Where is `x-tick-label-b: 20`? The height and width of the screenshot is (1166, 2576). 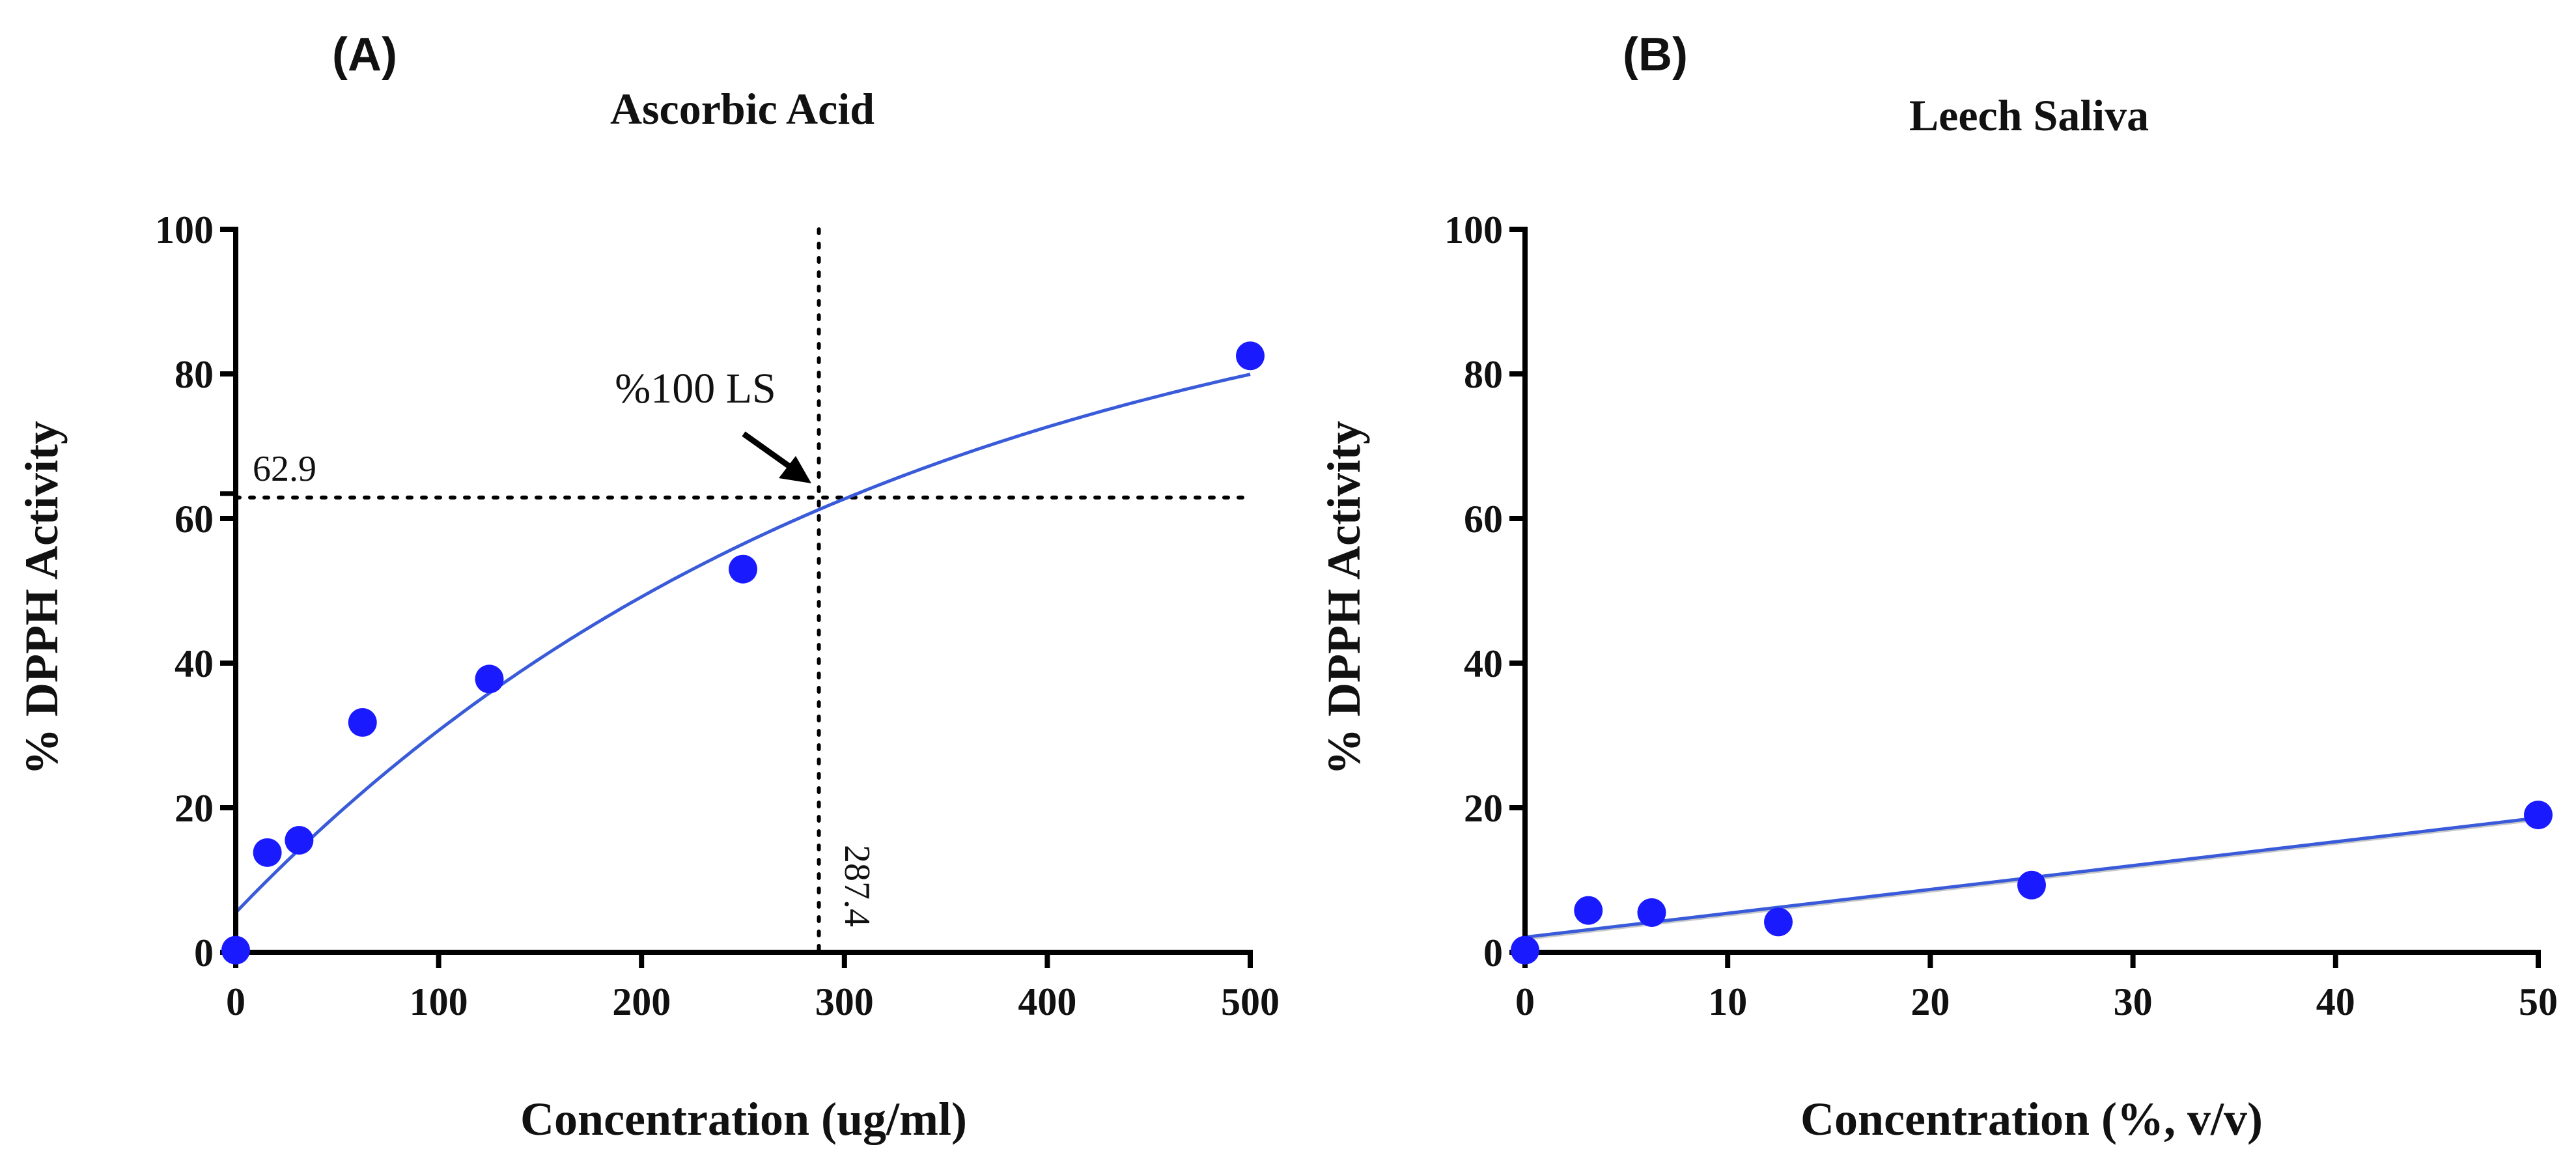 x-tick-label-b: 20 is located at coordinates (1931, 1001).